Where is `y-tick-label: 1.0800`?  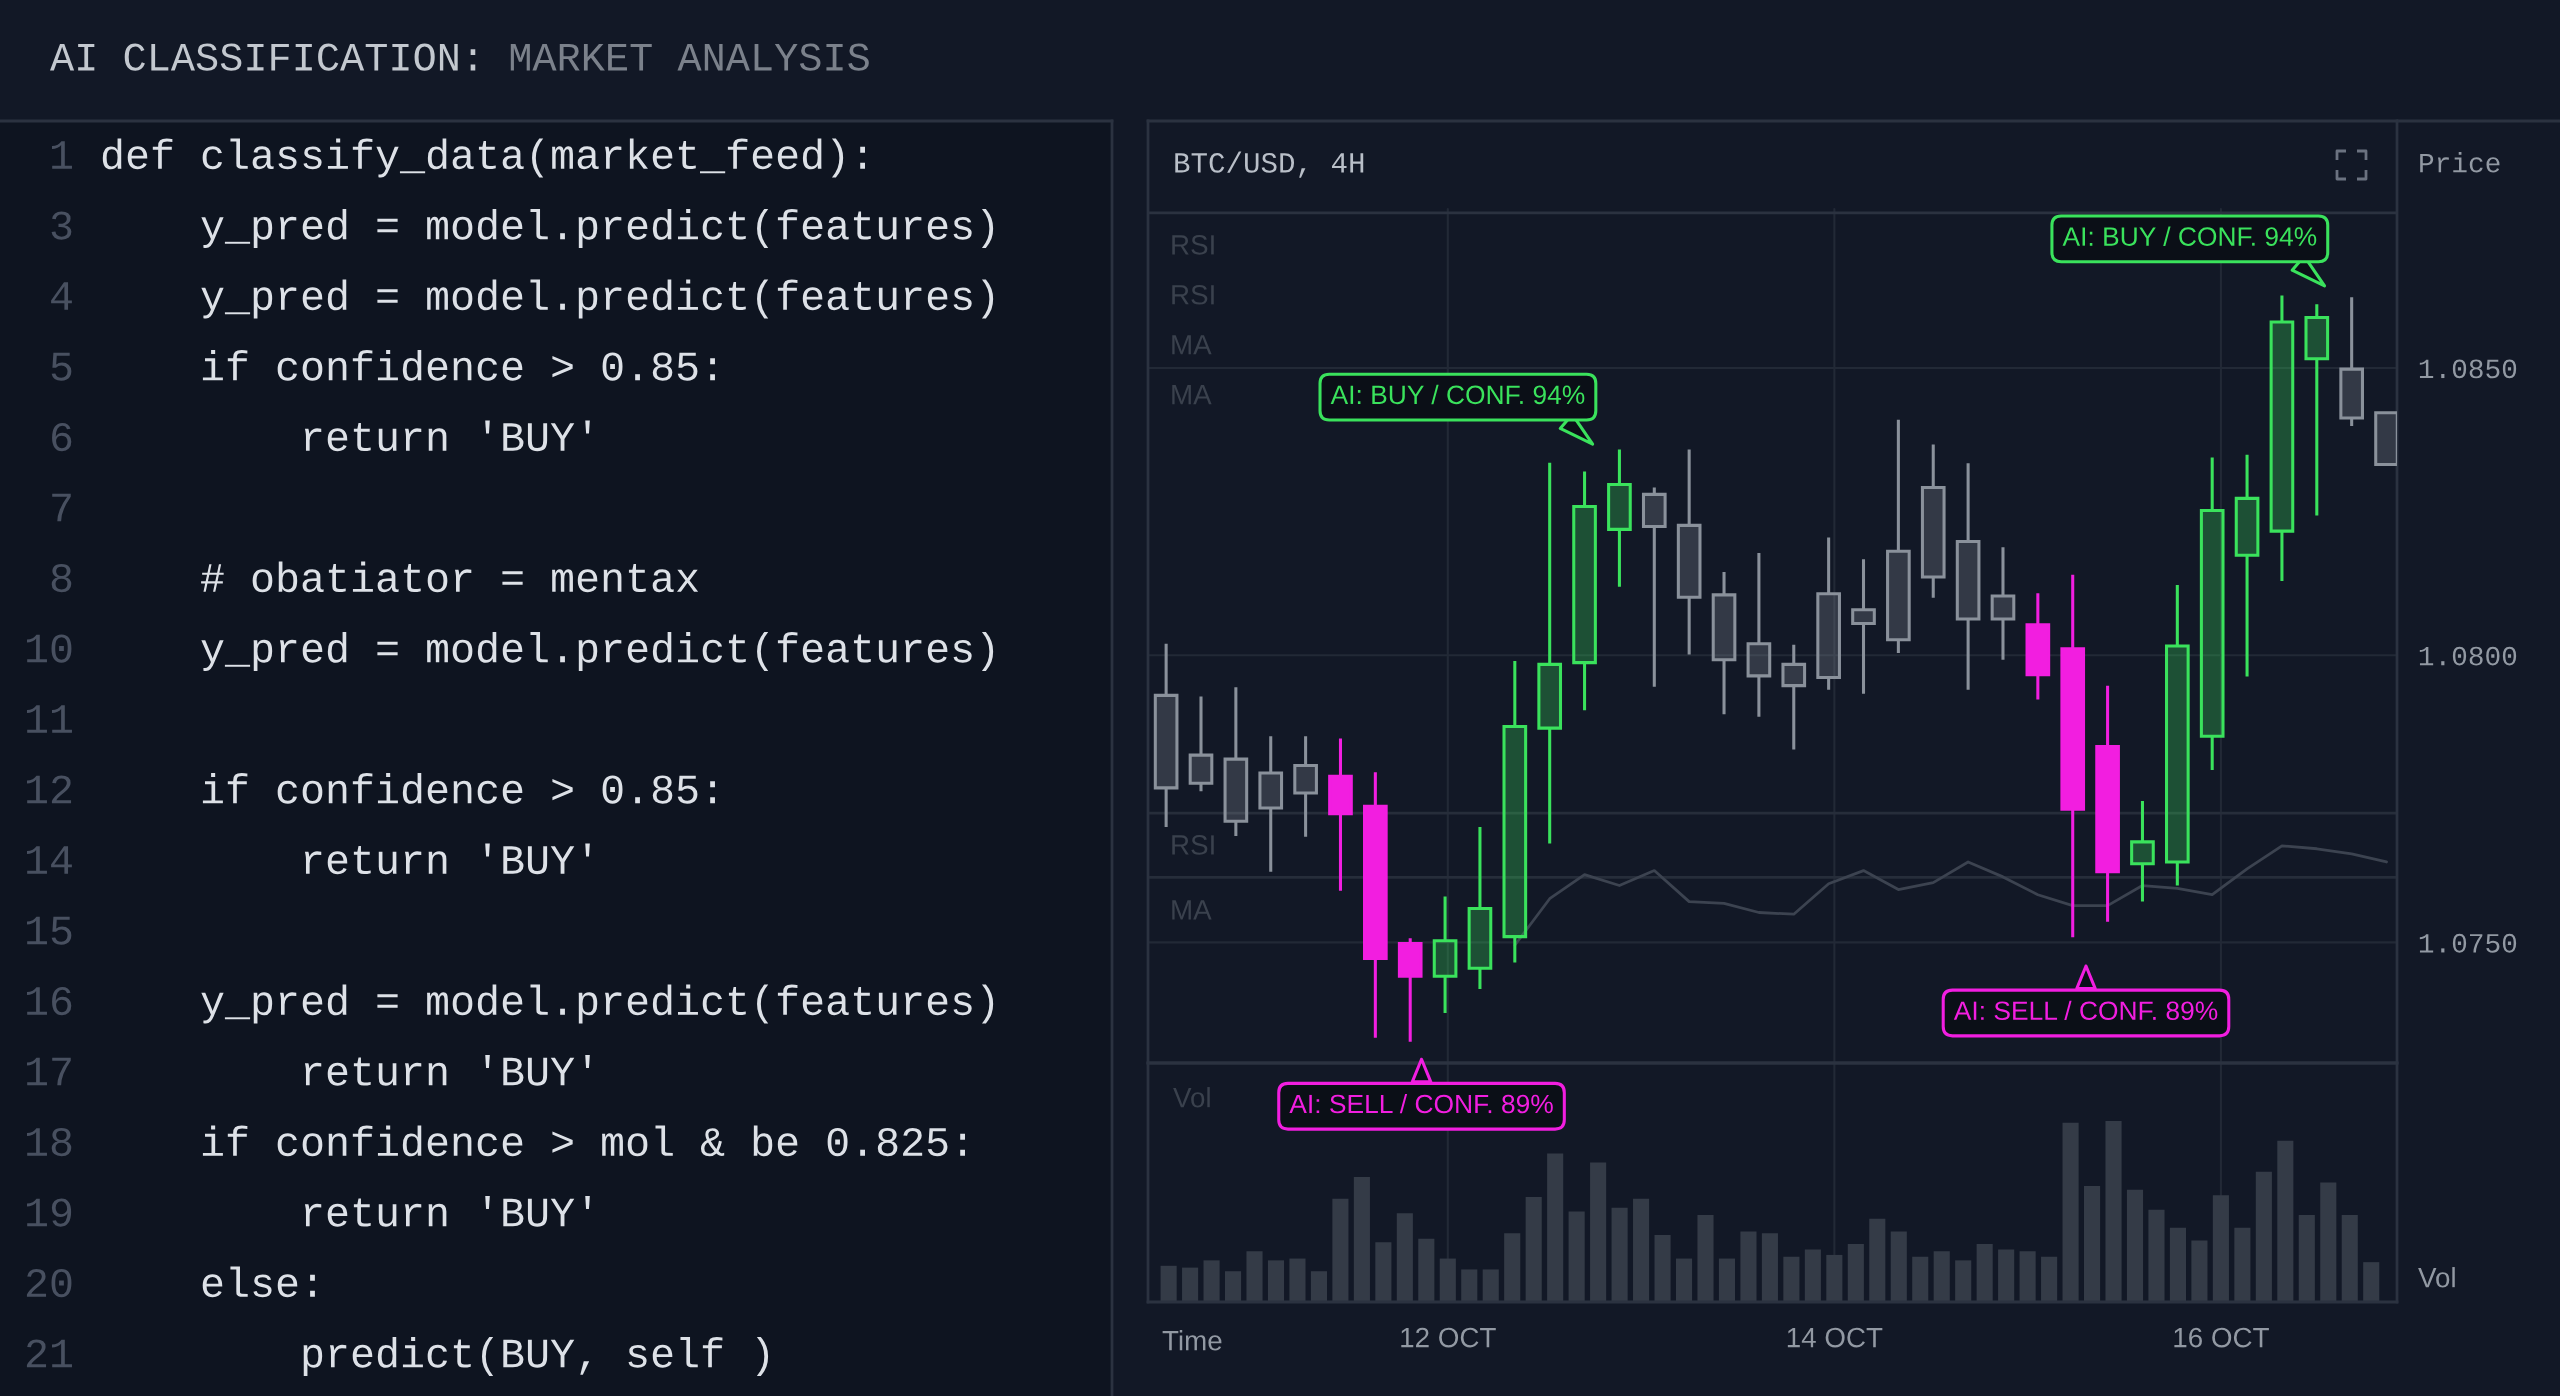 y-tick-label: 1.0800 is located at coordinates (2468, 656).